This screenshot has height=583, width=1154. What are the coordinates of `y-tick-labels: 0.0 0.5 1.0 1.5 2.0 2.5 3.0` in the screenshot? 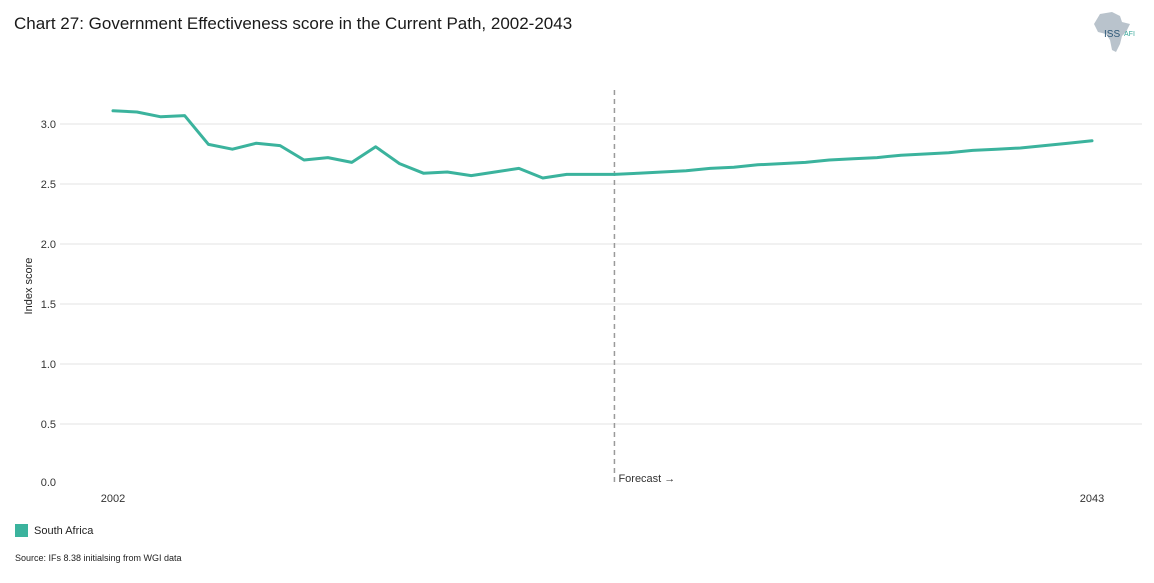 It's located at (48, 304).